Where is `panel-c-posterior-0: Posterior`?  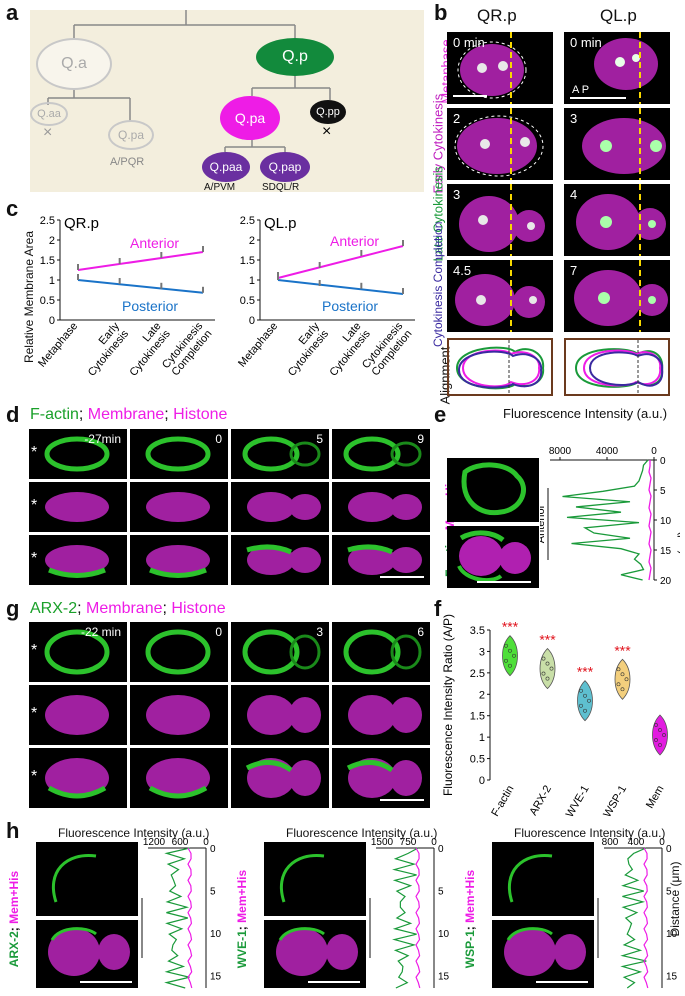
panel-c-posterior-0: Posterior is located at coordinates (150, 306).